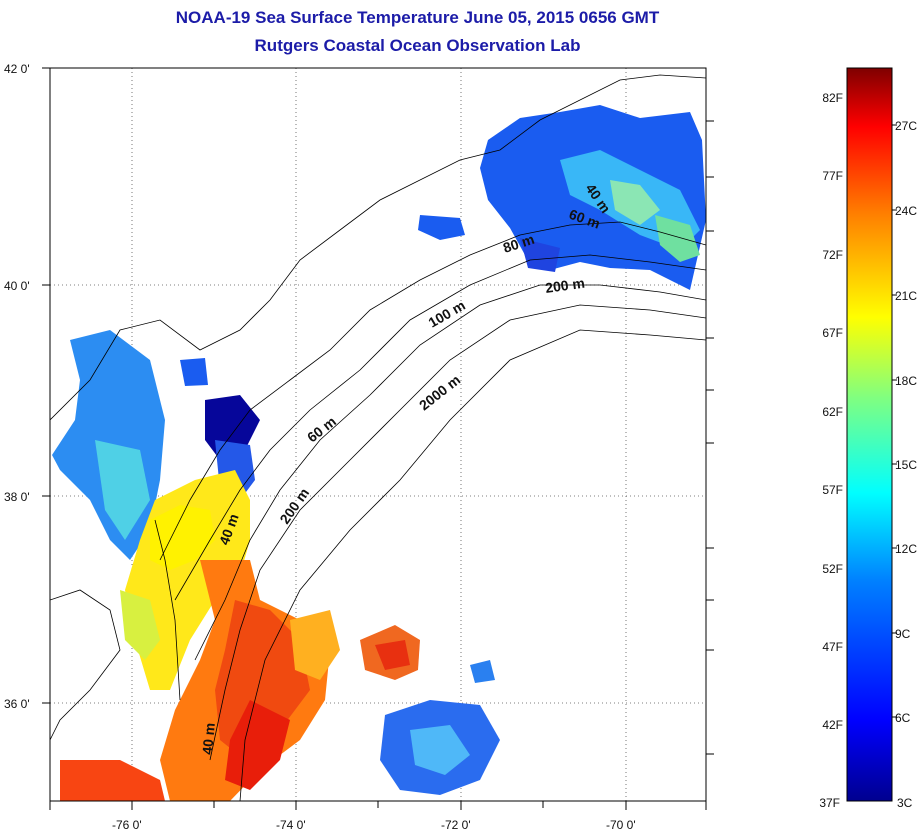  Describe the element at coordinates (905, 803) in the screenshot. I see `colorbar-c-3: 3C` at that location.